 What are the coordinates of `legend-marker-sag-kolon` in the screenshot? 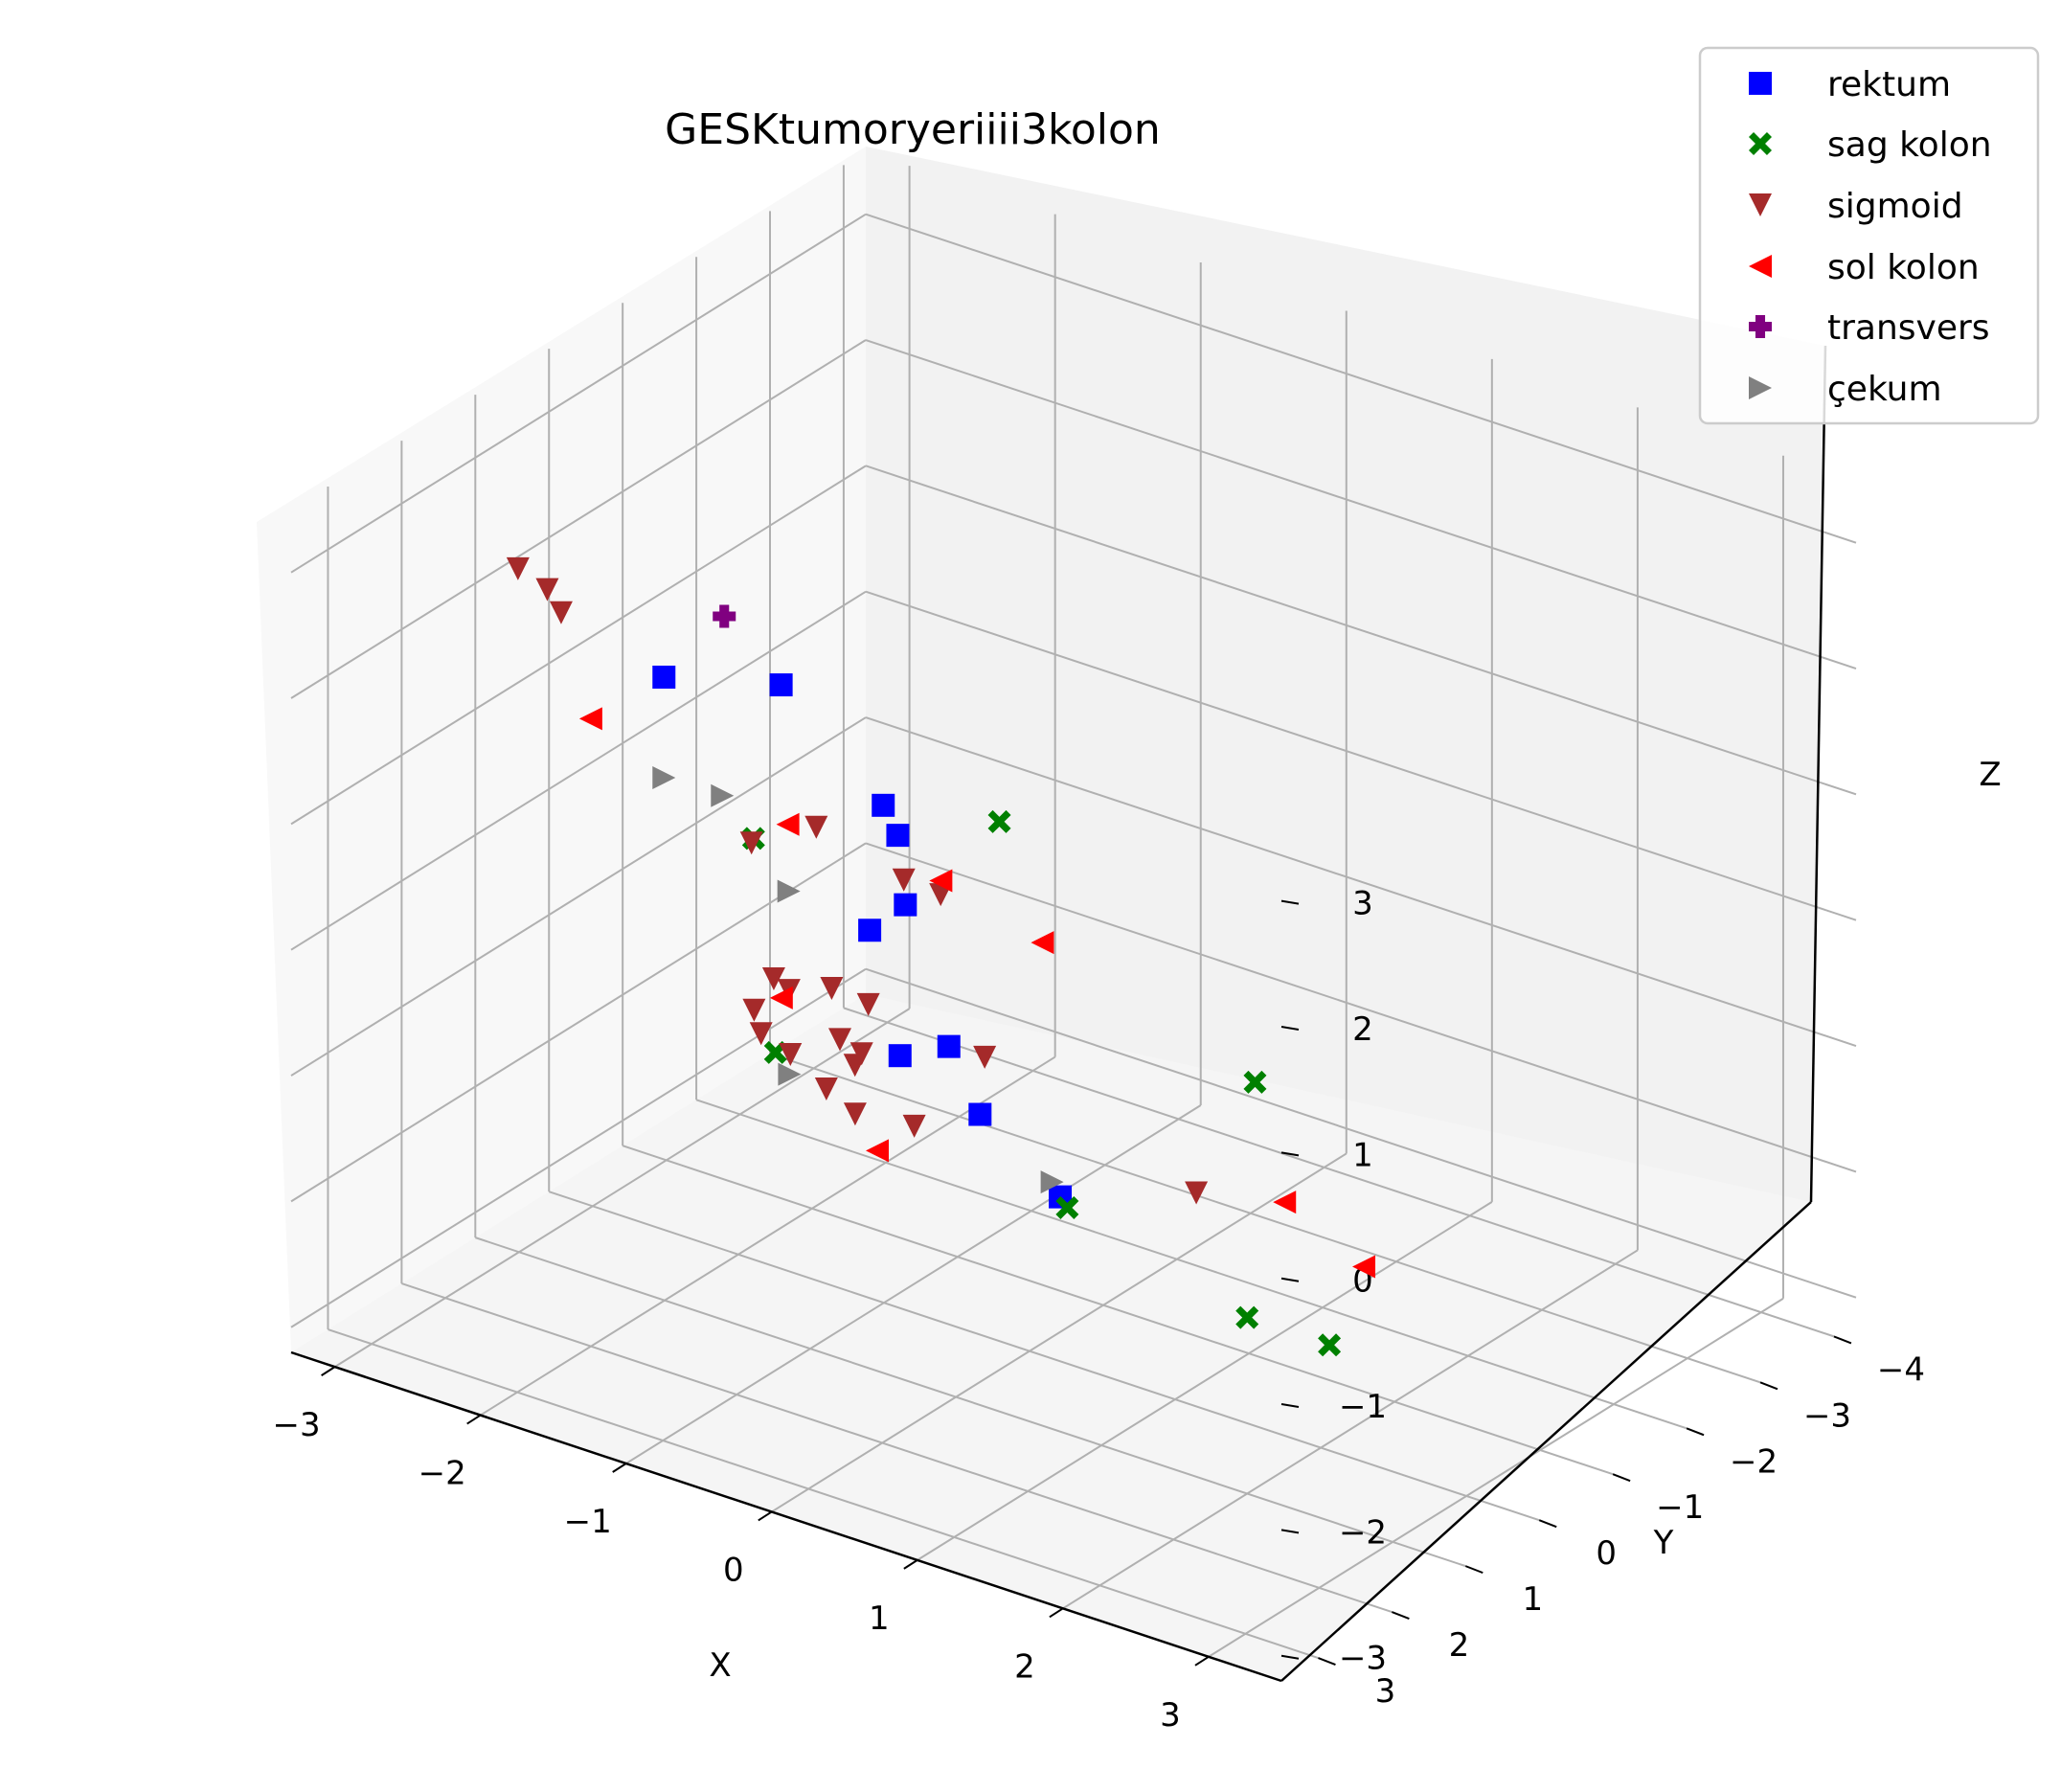 It's located at (1760, 143).